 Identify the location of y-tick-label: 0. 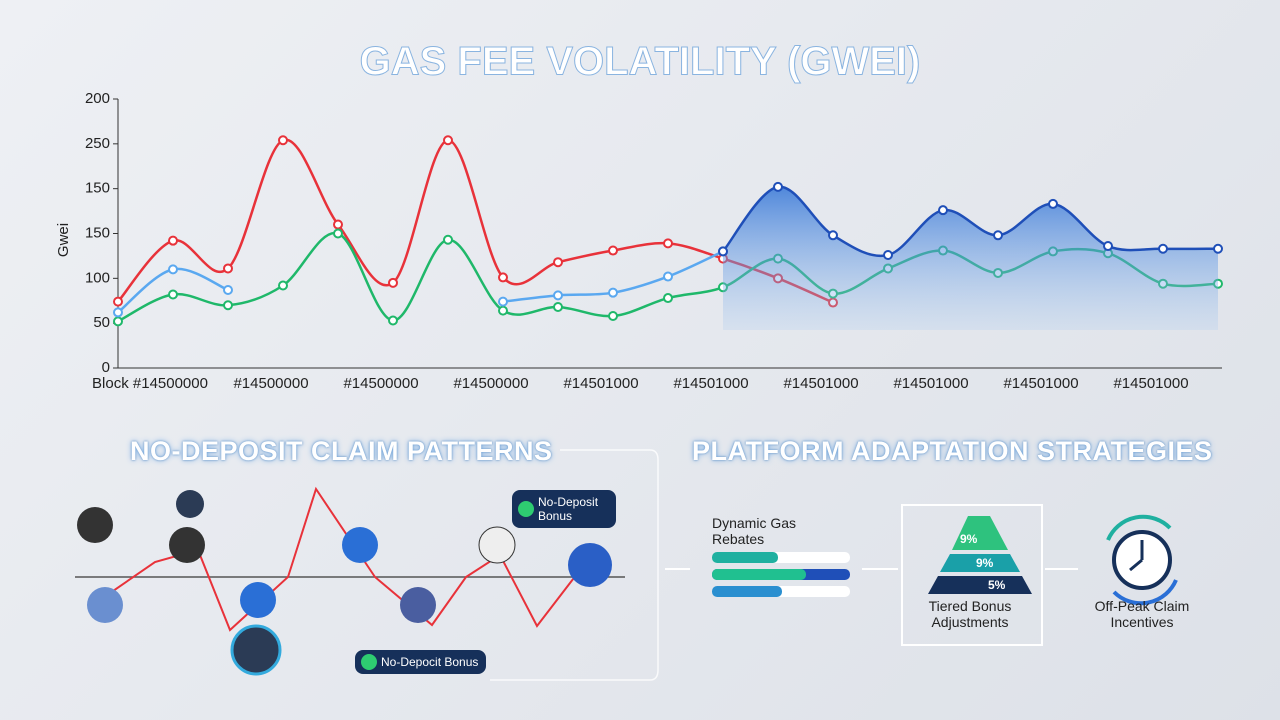
(106, 367).